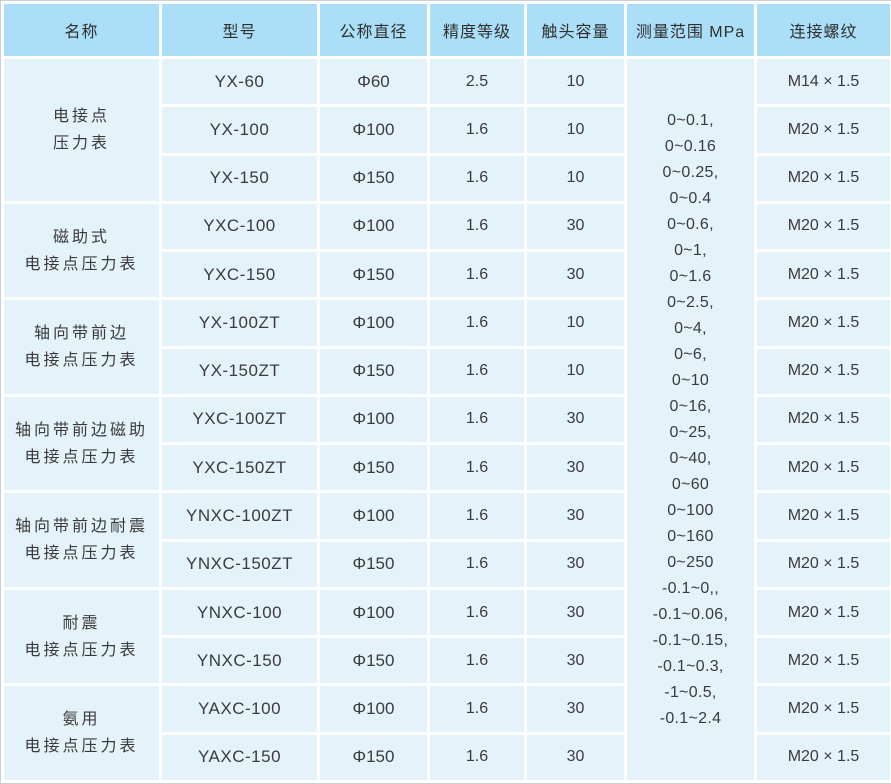  Describe the element at coordinates (690, 172) in the screenshot. I see `measuring-range-line: 0~0.25,` at that location.